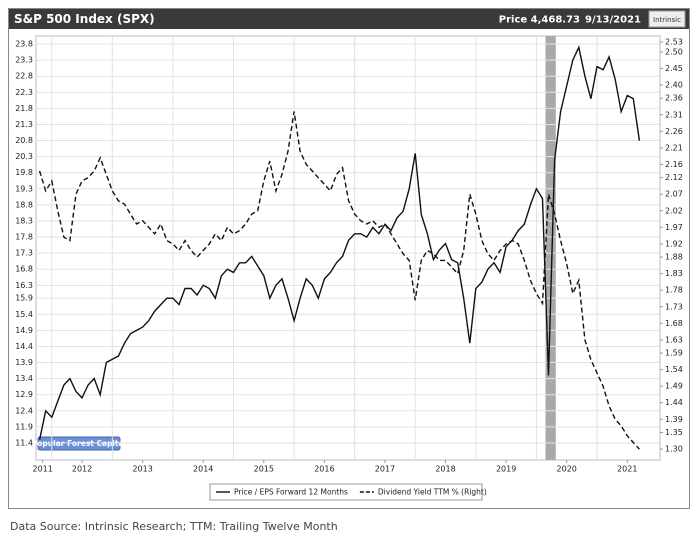 Image resolution: width=698 pixels, height=540 pixels. Describe the element at coordinates (674, 386) in the screenshot. I see `y2-tick-label: 1.49` at that location.